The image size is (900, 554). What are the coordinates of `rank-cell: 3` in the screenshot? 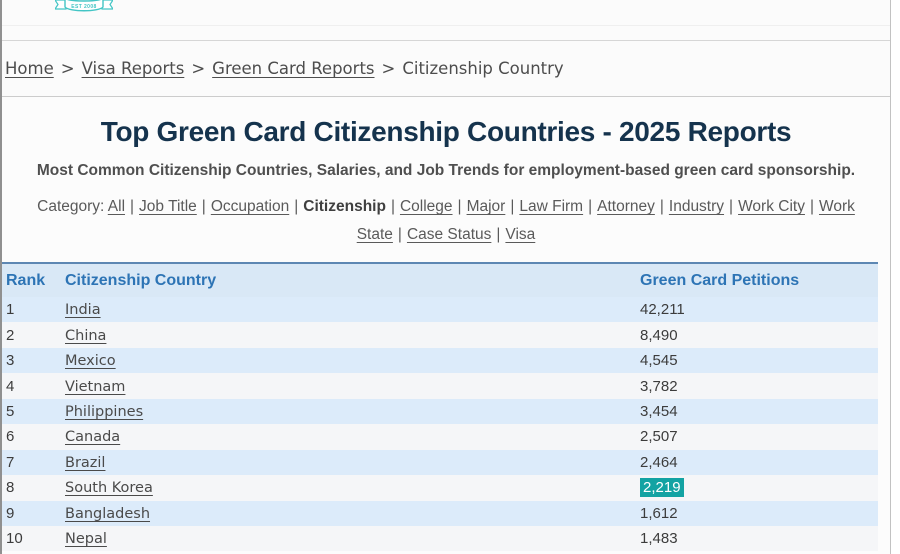 It's located at (10, 361).